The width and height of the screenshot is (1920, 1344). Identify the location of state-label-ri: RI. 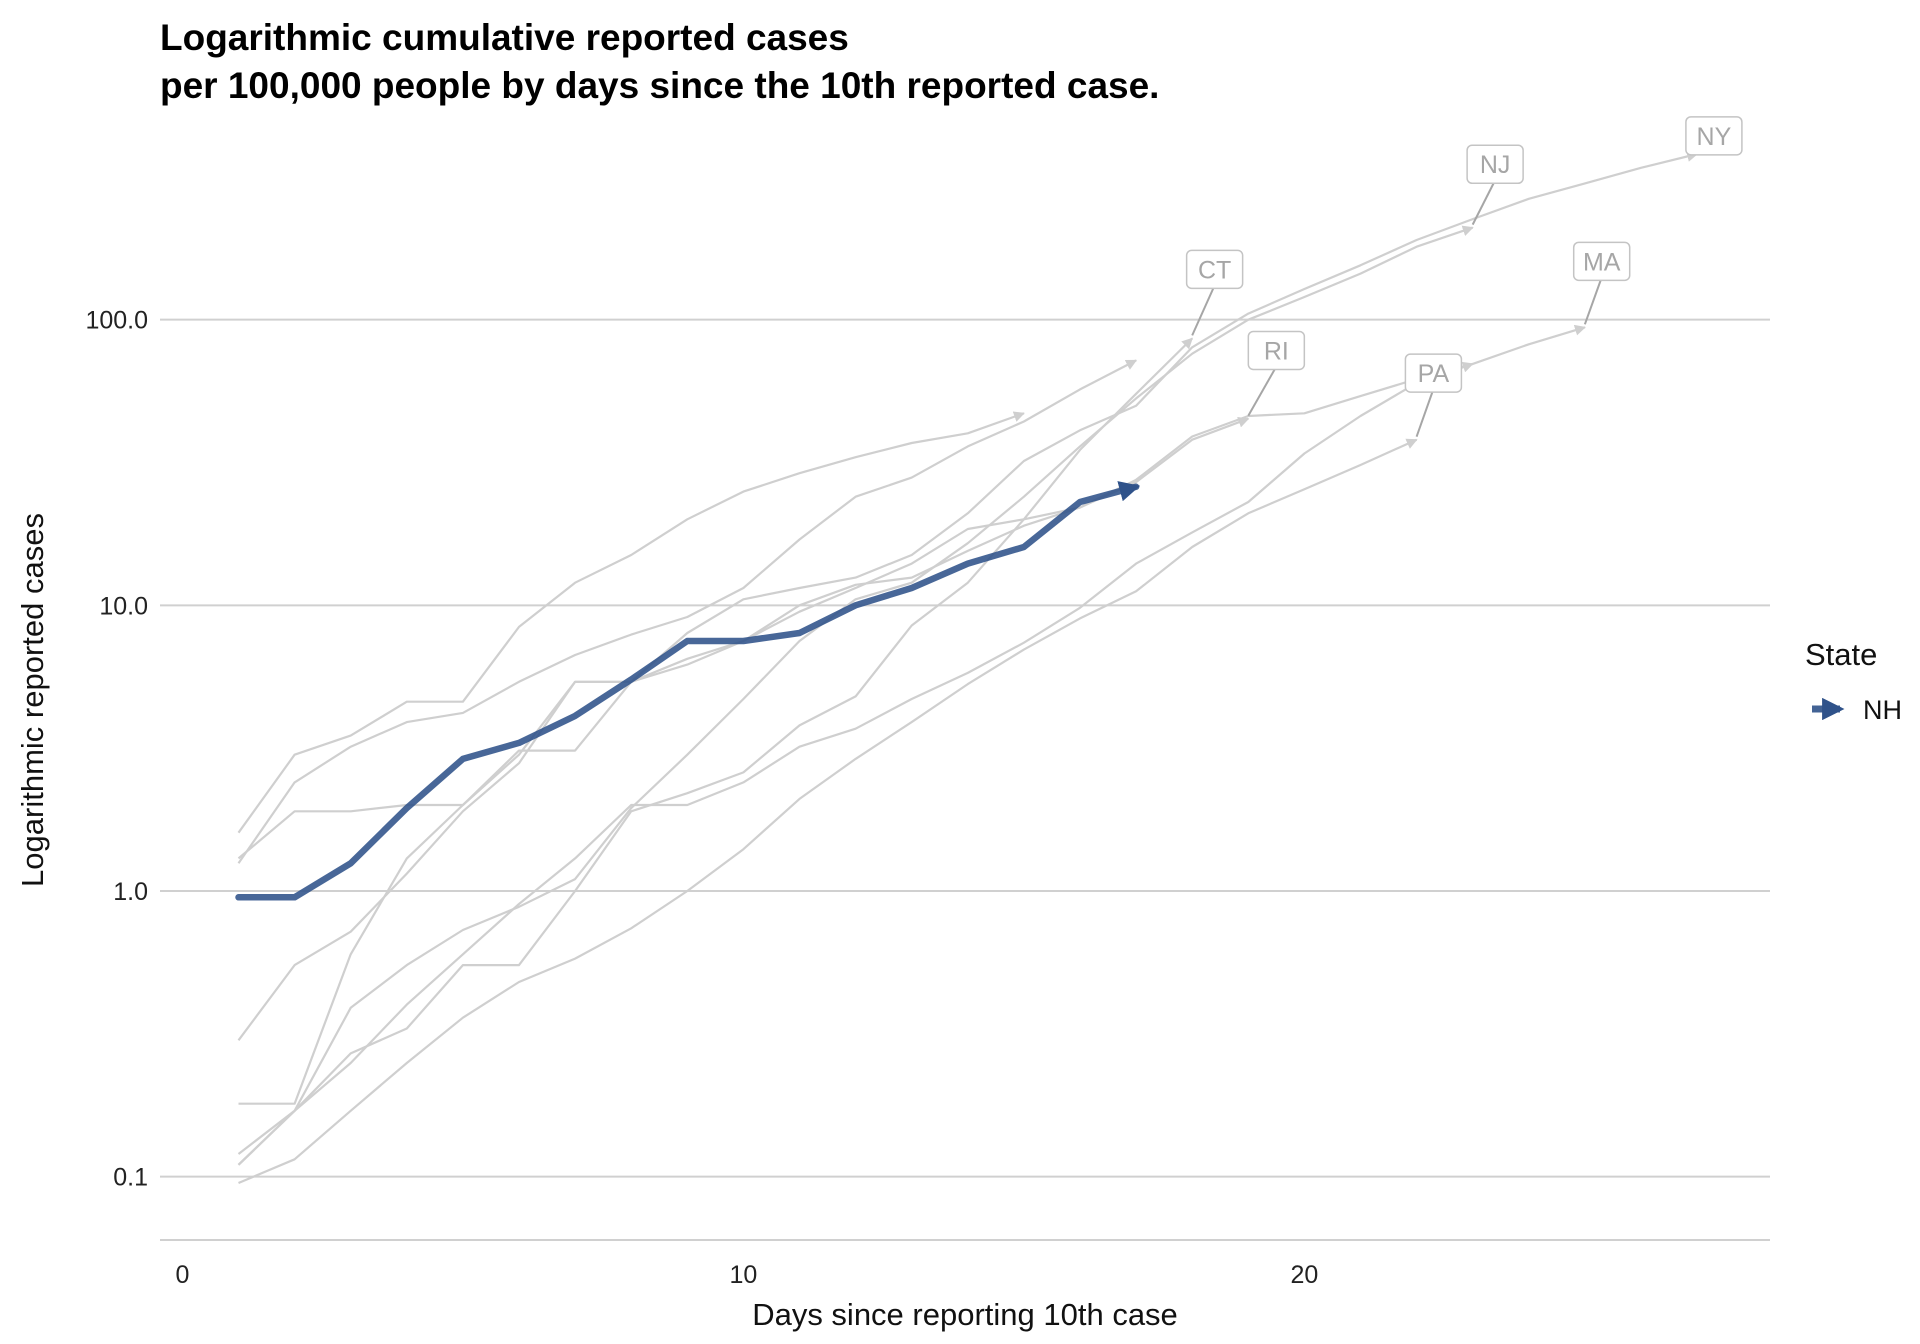
(1276, 351).